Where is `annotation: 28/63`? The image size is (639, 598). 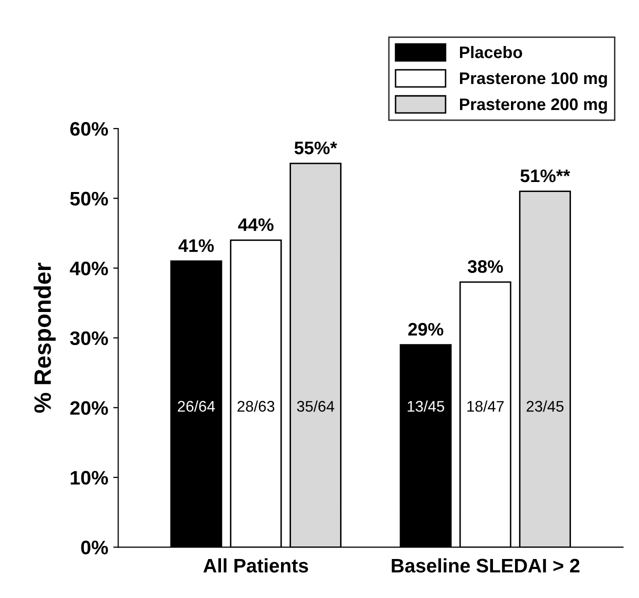 annotation: 28/63 is located at coordinates (256, 406).